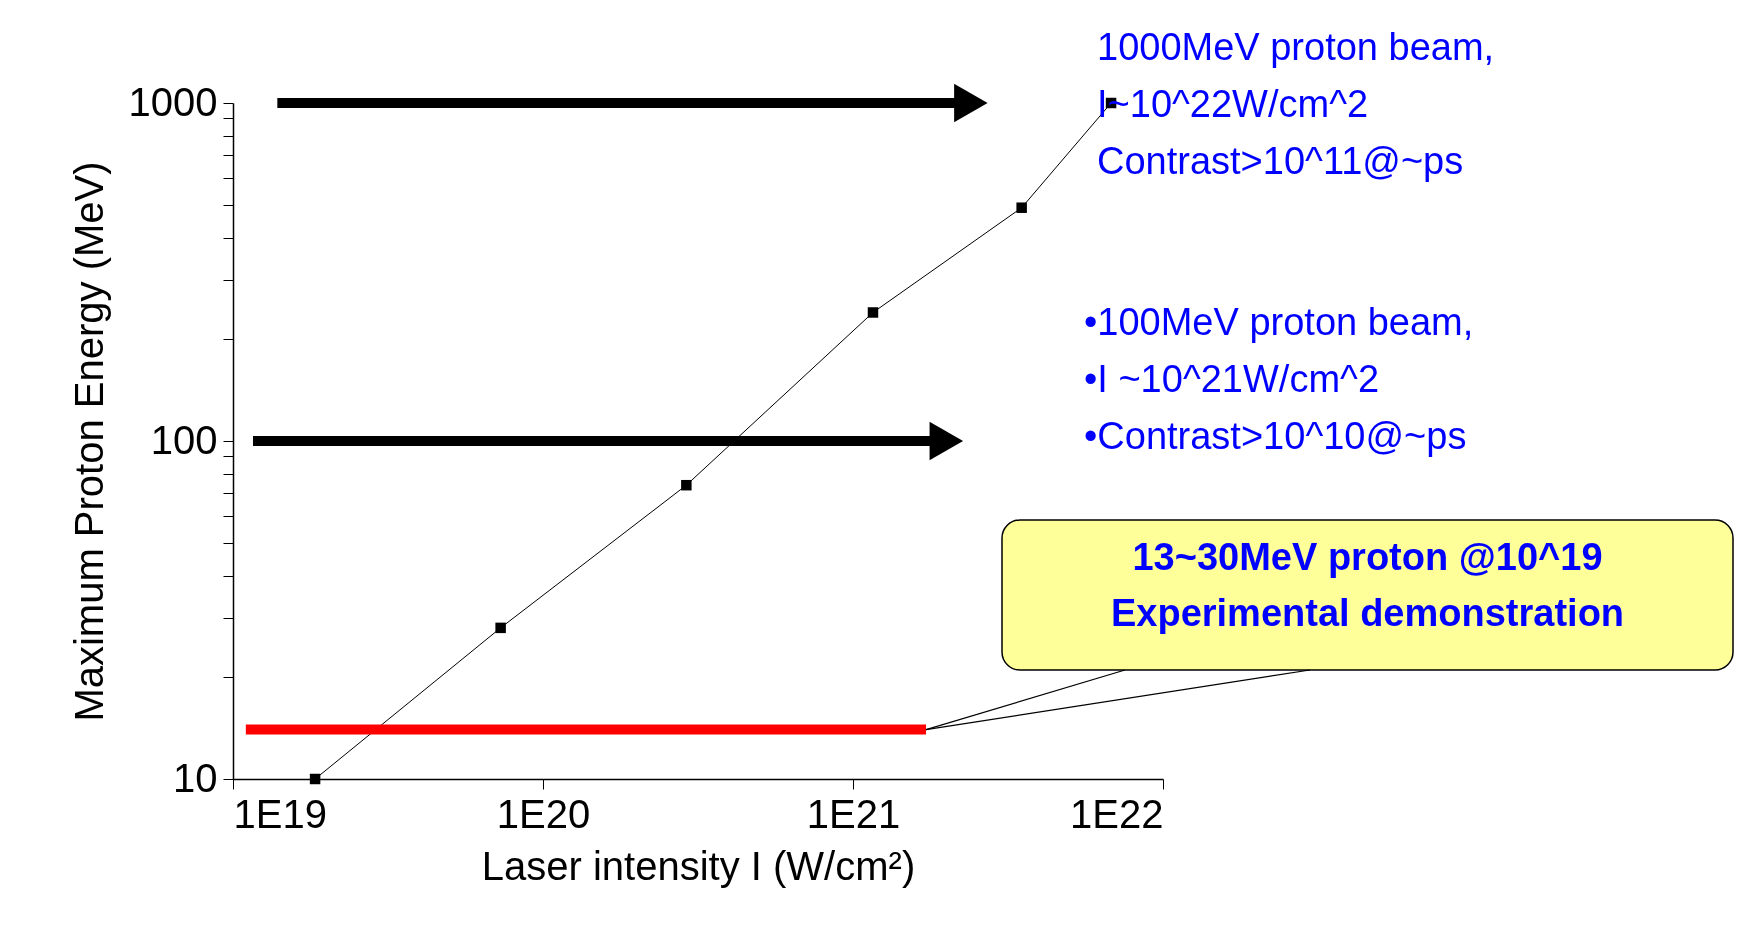 This screenshot has height=929, width=1737. What do you see at coordinates (88, 441) in the screenshot?
I see `y-axis-title: Maximum Proton Energy (MeV)` at bounding box center [88, 441].